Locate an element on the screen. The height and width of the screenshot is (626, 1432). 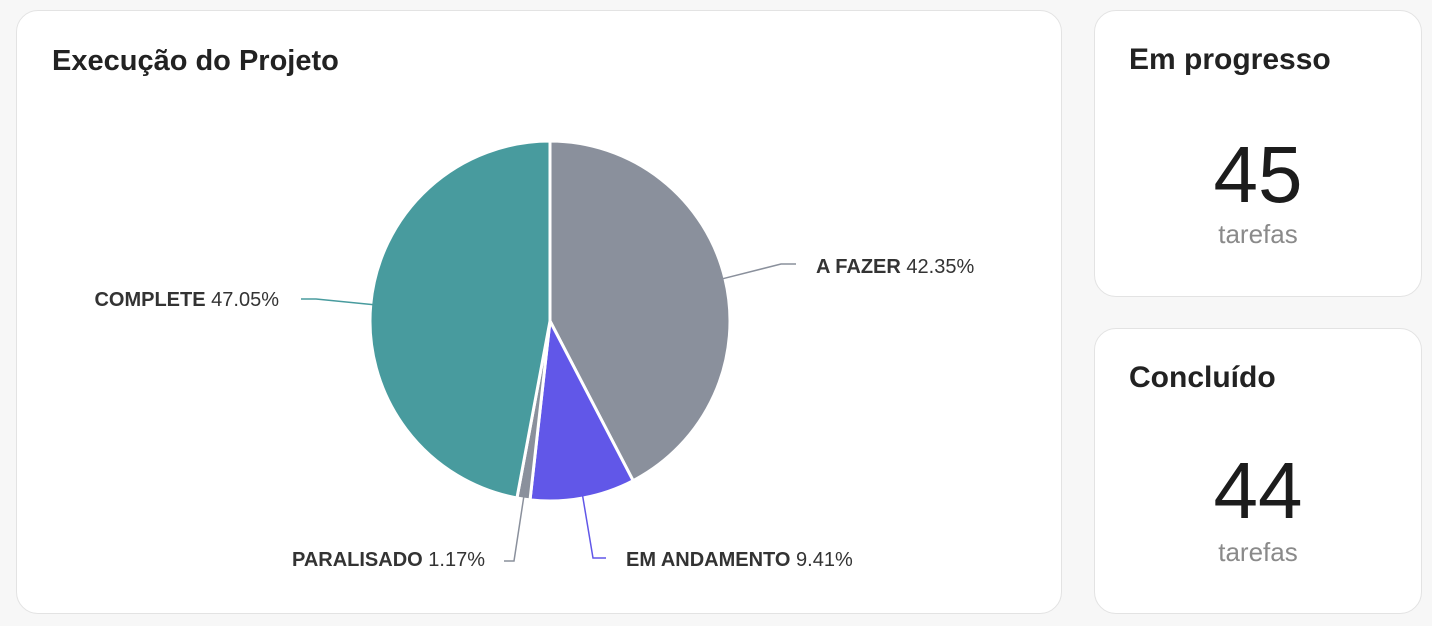
slice-value: 47.05% is located at coordinates (245, 300).